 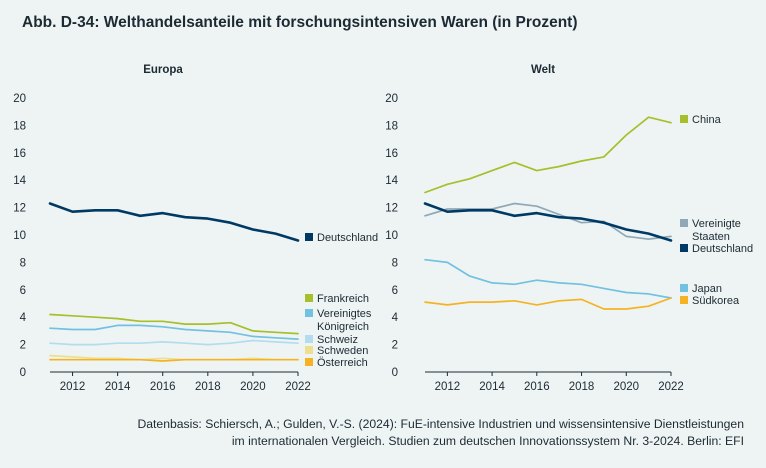 What do you see at coordinates (391, 236) in the screenshot?
I see `y-tick-label-welt-10: 10` at bounding box center [391, 236].